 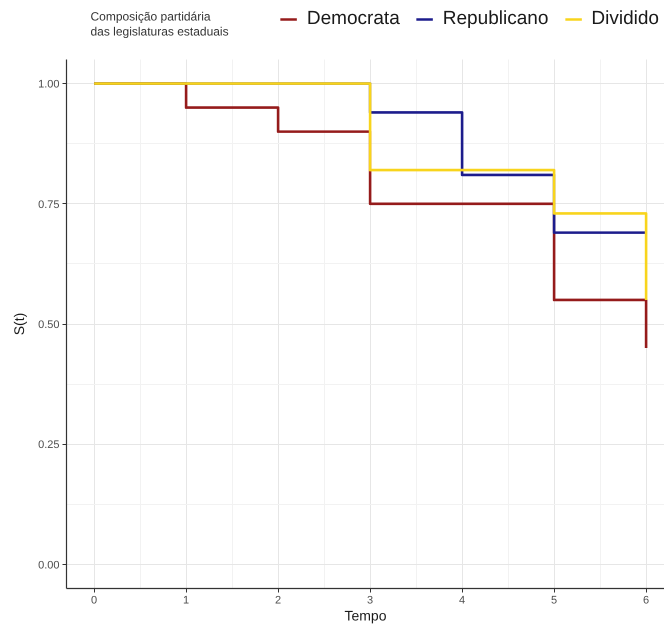 What do you see at coordinates (49, 565) in the screenshot?
I see `y-tick-label: 0.00` at bounding box center [49, 565].